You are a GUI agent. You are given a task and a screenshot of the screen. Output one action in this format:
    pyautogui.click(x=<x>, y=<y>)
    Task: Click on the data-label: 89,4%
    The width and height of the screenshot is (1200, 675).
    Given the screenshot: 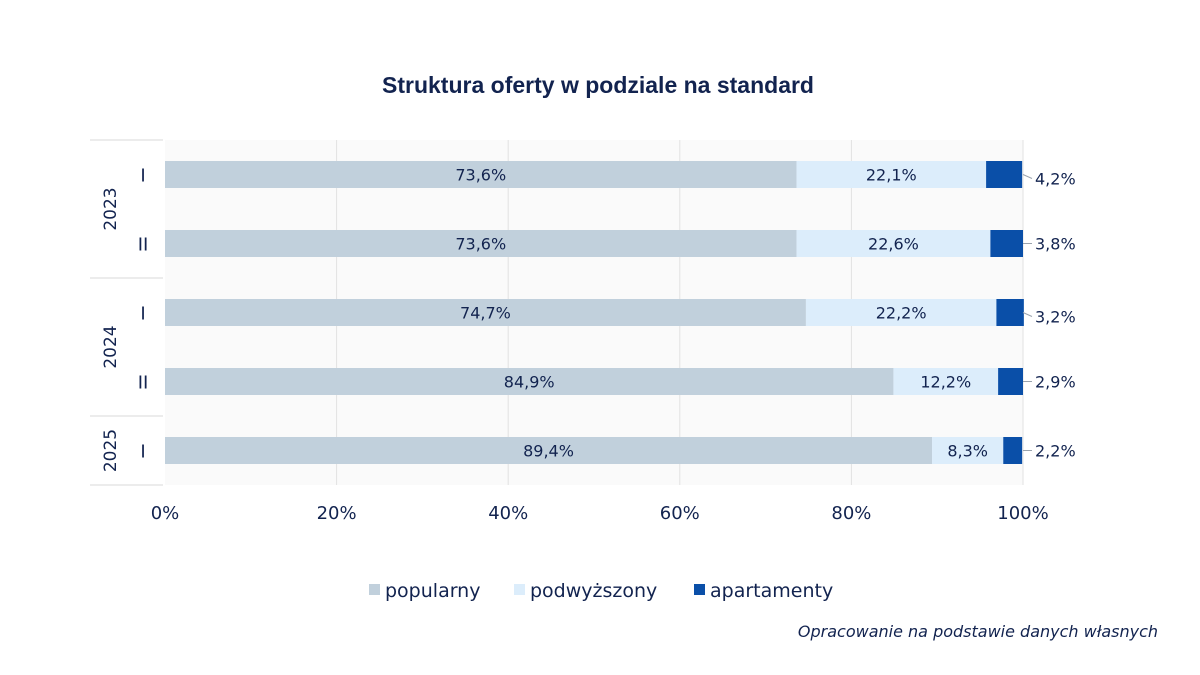 What is the action you would take?
    pyautogui.click(x=548, y=451)
    